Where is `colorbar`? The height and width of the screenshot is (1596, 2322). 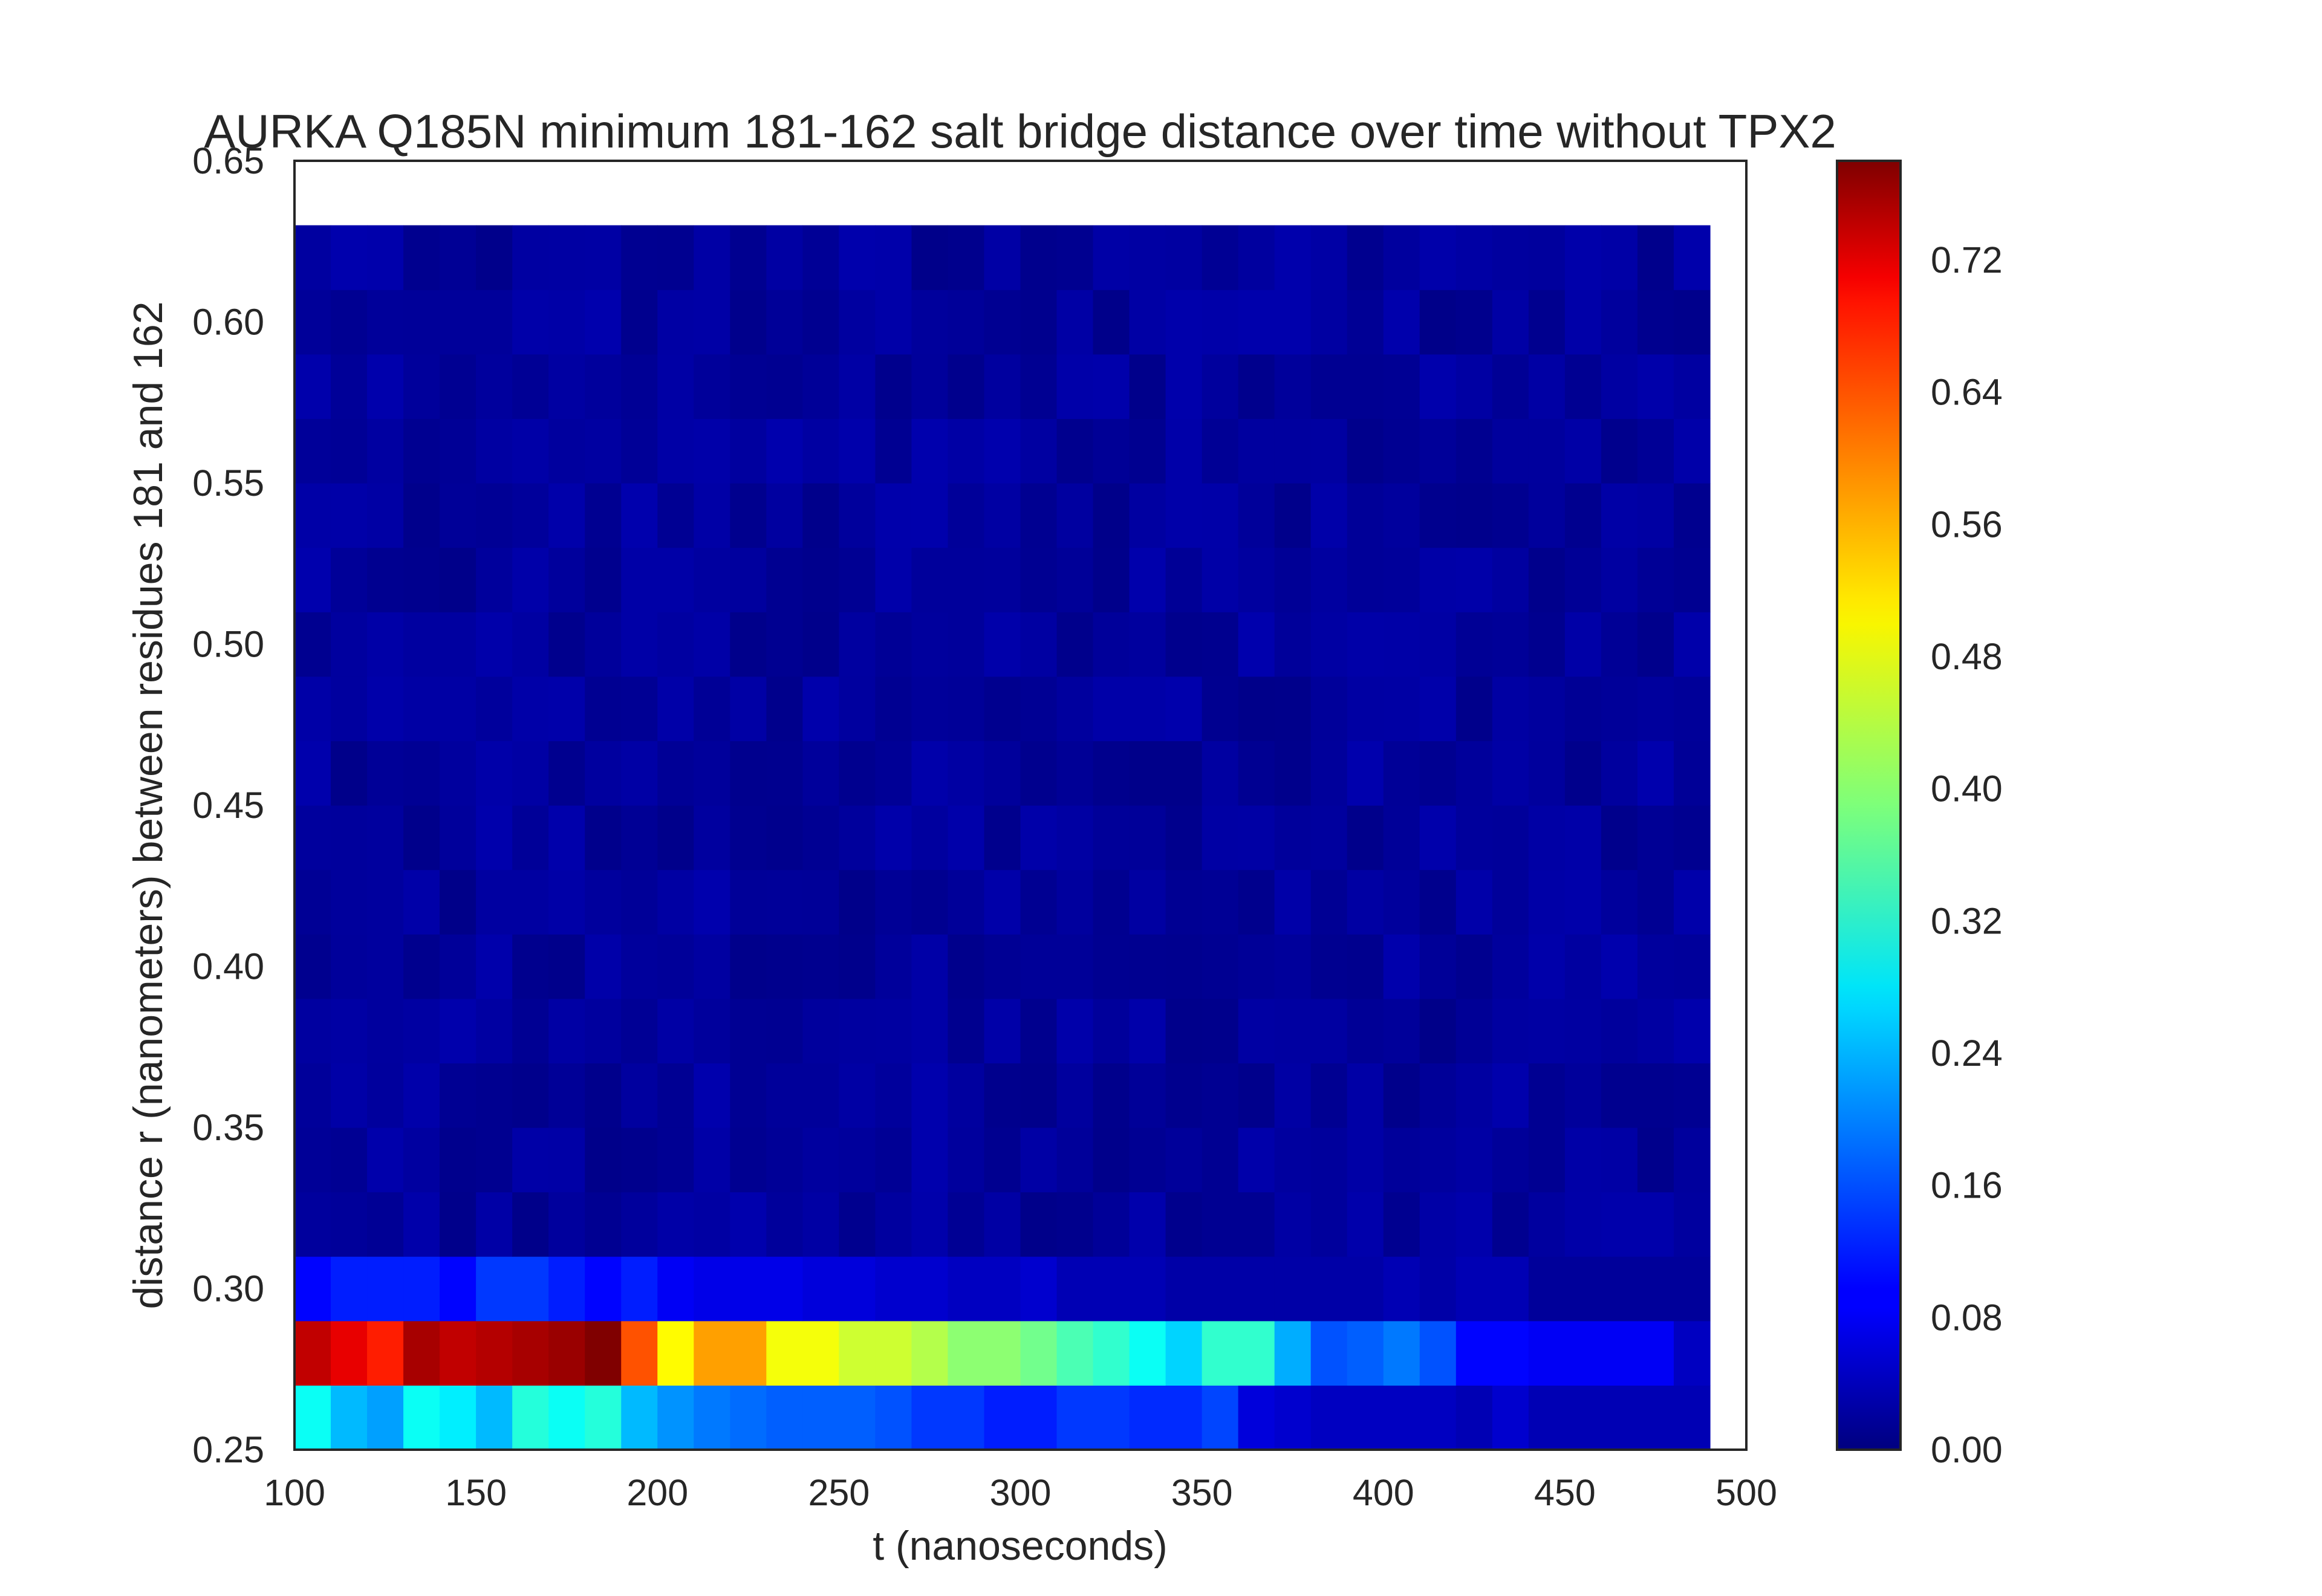
colorbar is located at coordinates (1869, 805).